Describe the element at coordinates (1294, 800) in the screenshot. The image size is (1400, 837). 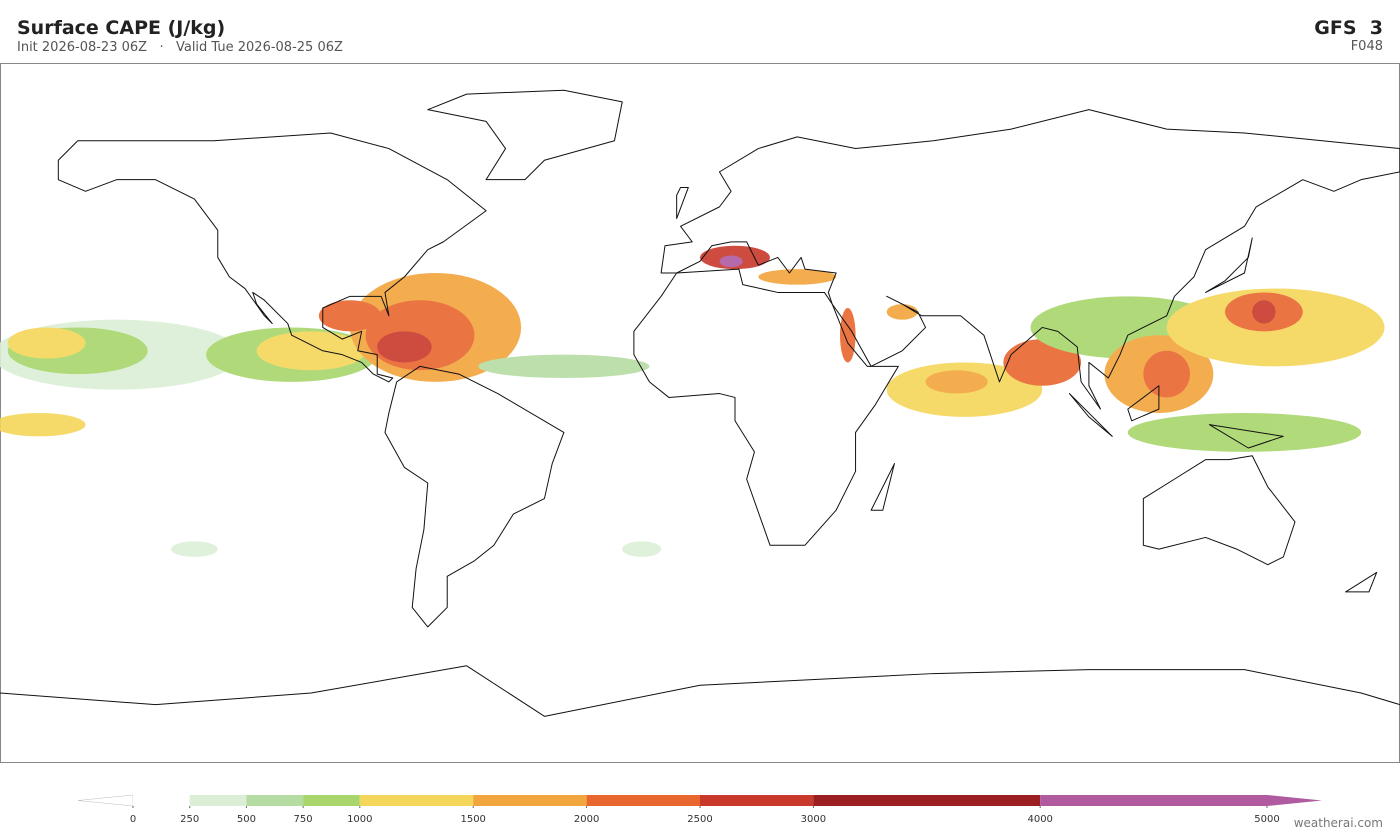
I see `colorbar-over` at that location.